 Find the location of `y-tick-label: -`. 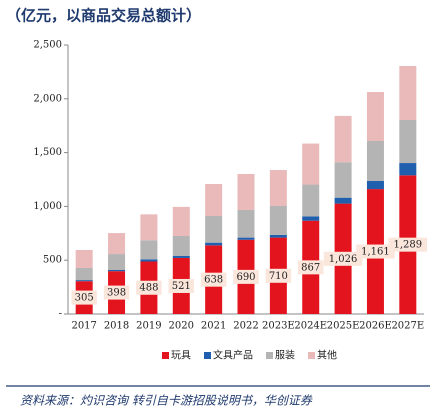

y-tick-label: - is located at coordinates (60, 314).